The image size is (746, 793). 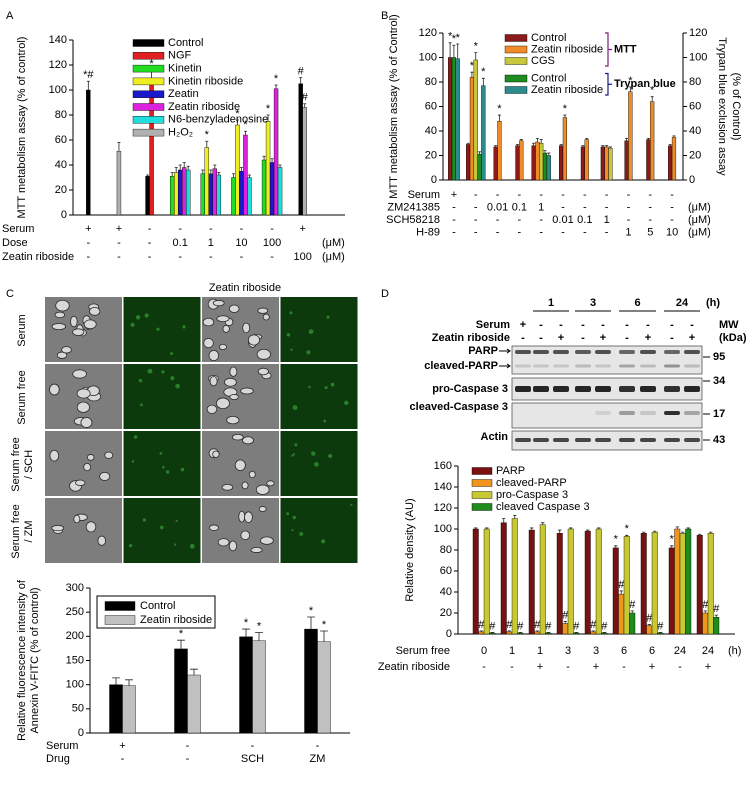 What do you see at coordinates (29, 464) in the screenshot?
I see `micrograph-row-label: / SCH` at bounding box center [29, 464].